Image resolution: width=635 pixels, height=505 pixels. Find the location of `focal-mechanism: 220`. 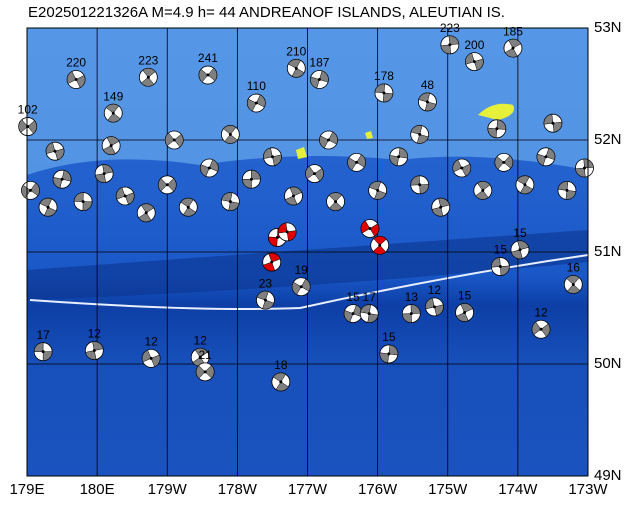

focal-mechanism: 220 is located at coordinates (76, 72).